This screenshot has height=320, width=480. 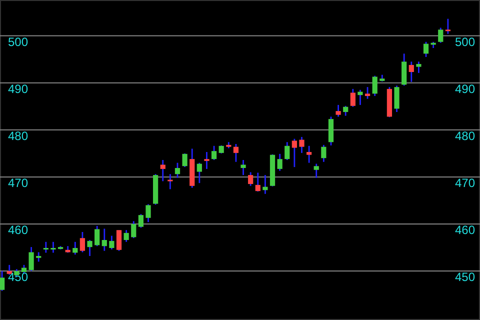 What do you see at coordinates (465, 230) in the screenshot?
I see `y2-tick-label: 460` at bounding box center [465, 230].